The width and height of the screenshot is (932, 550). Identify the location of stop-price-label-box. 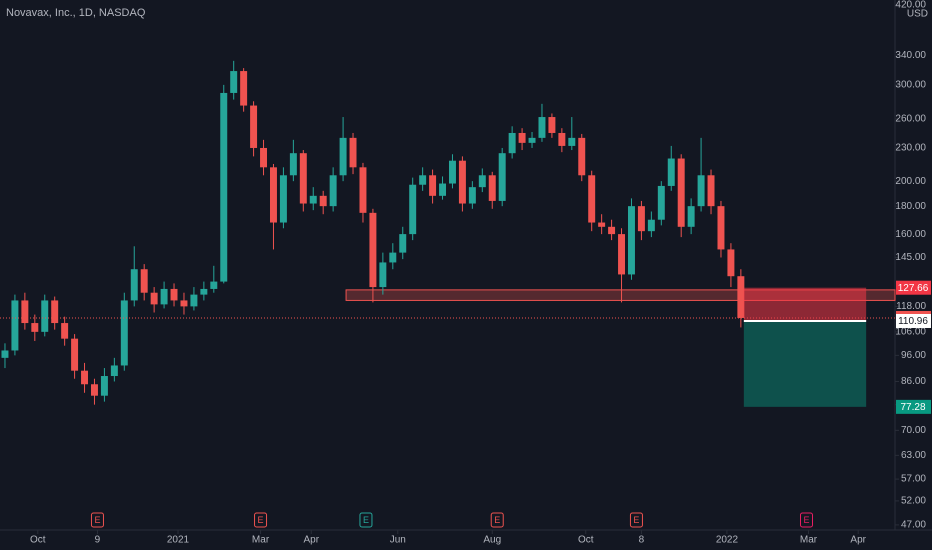
(913, 287).